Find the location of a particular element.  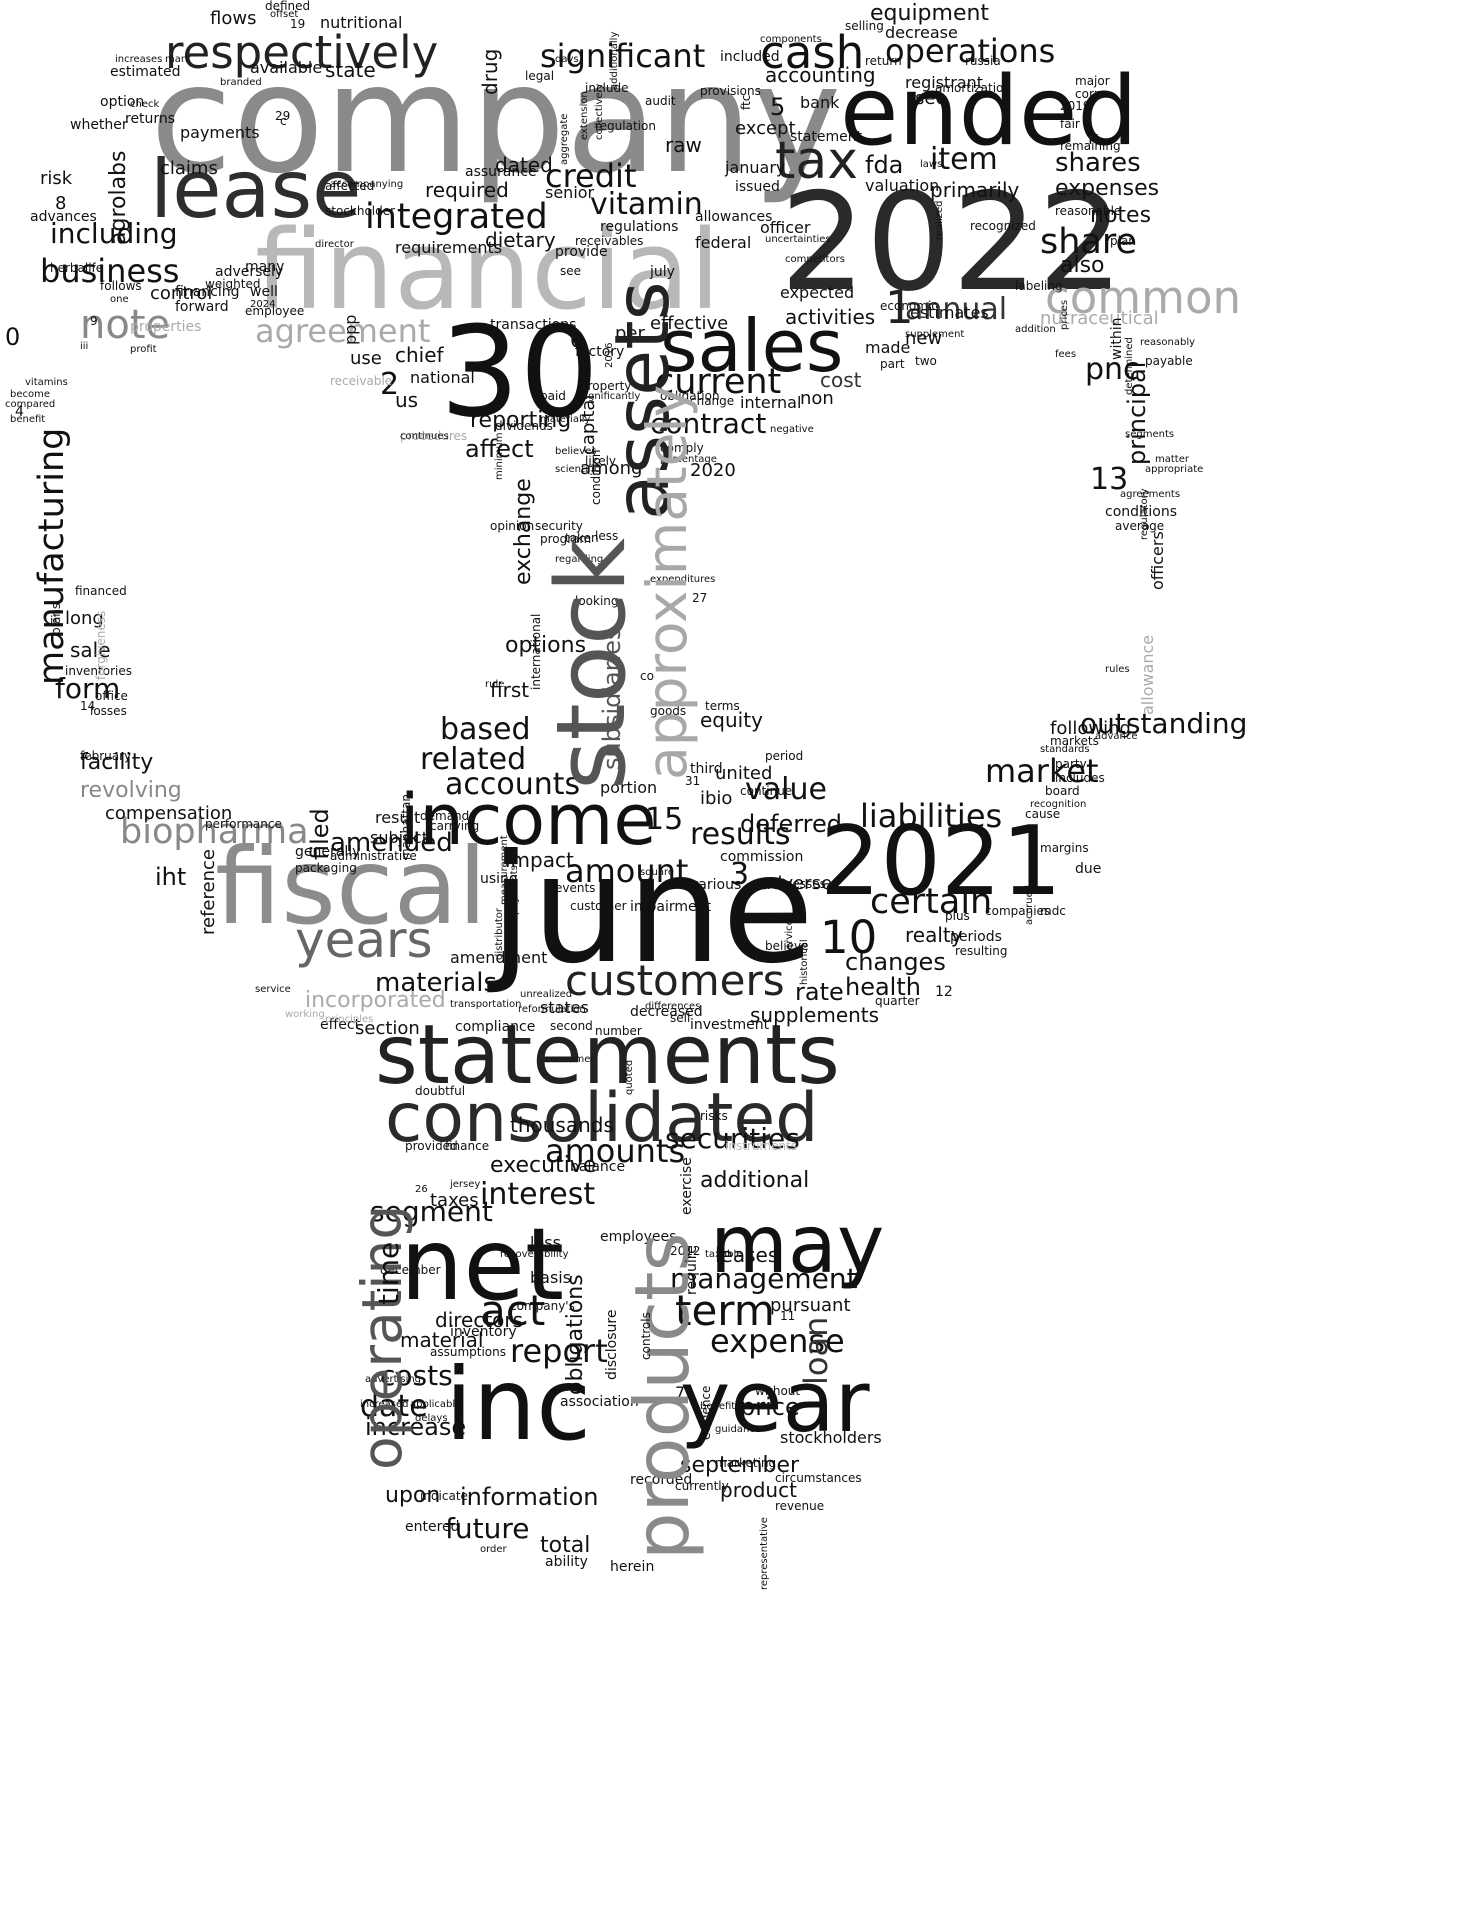

word-reformulation: reformulation is located at coordinates (552, 1009).